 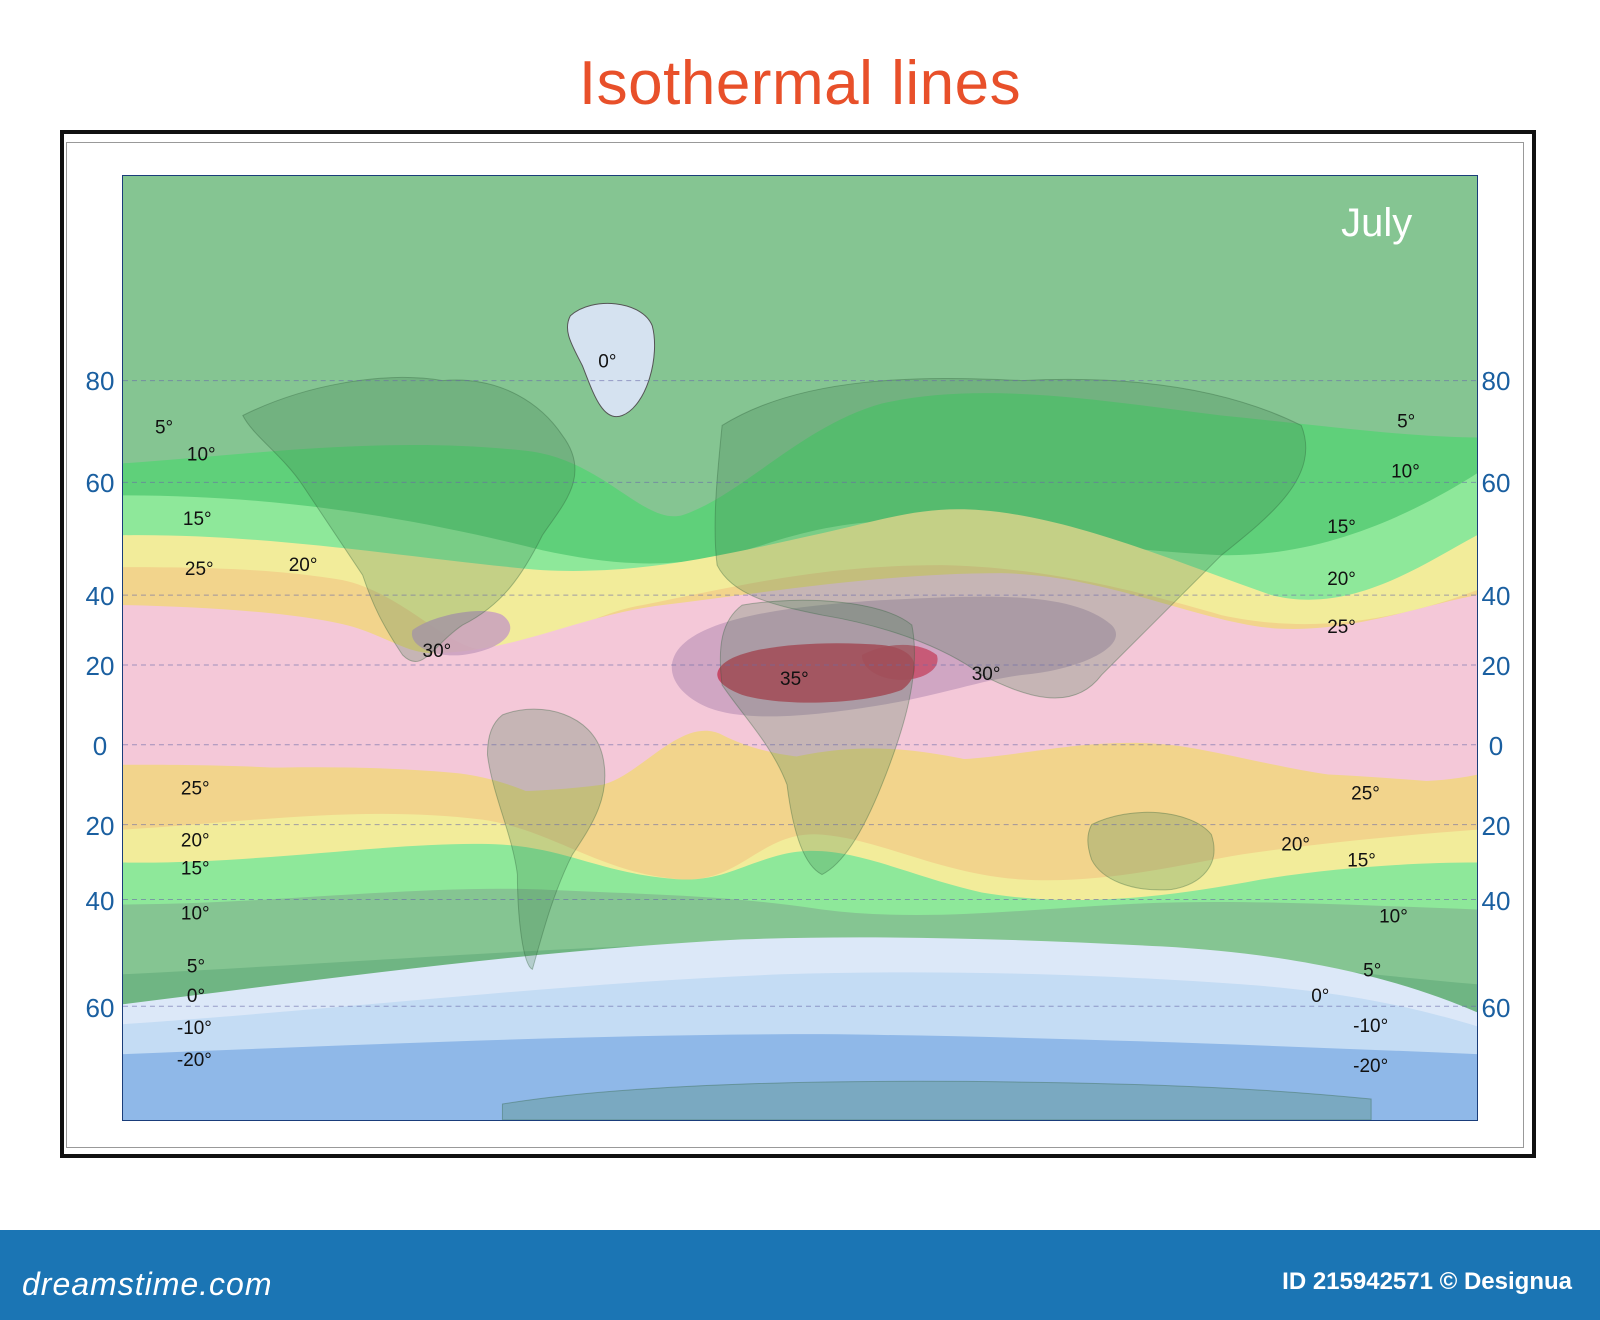 I want to click on antarctica-coast, so click(x=936, y=1100).